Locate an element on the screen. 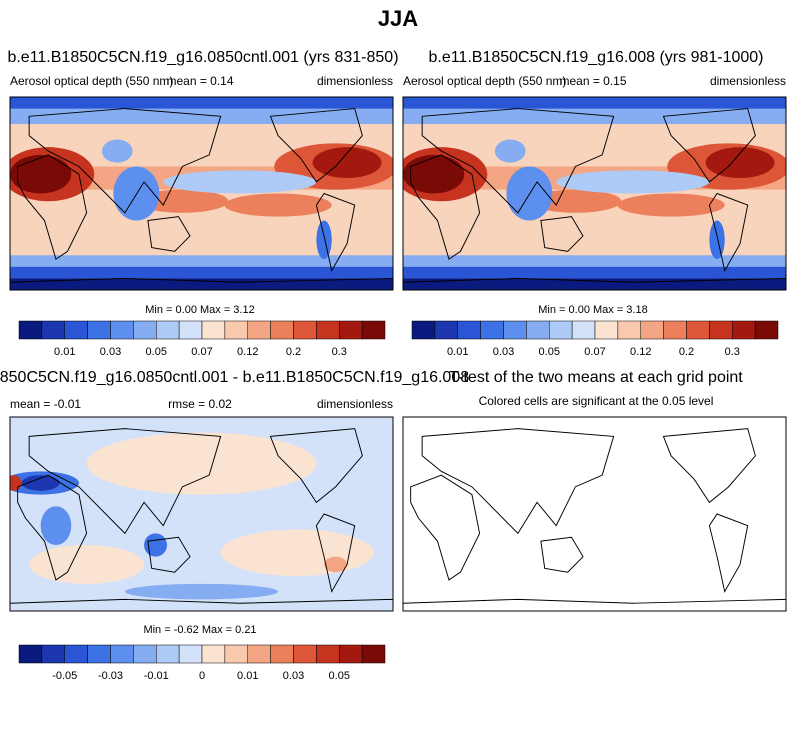 This screenshot has height=738, width=797. right-string: dimensionless is located at coordinates (355, 404).